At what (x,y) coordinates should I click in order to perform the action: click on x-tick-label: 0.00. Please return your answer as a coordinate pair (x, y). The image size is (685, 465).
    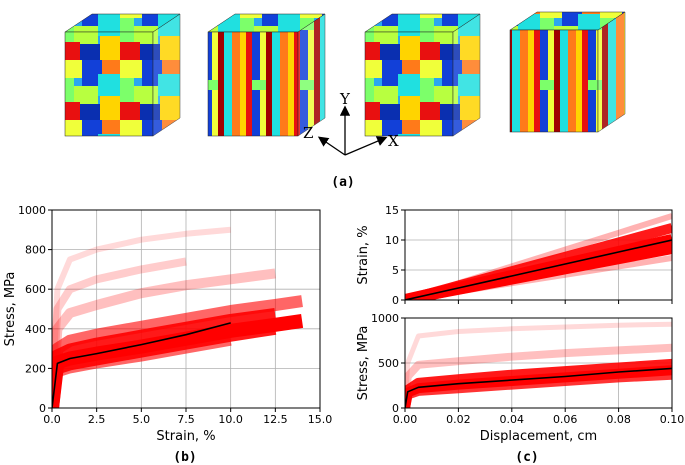
    Looking at the image, I should click on (405, 419).